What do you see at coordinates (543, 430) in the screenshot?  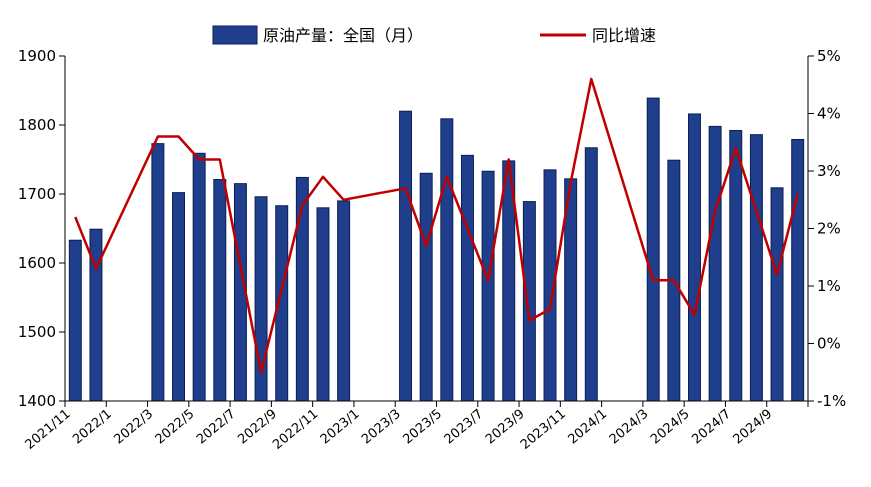 I see `x-tick-label: 2023/11` at bounding box center [543, 430].